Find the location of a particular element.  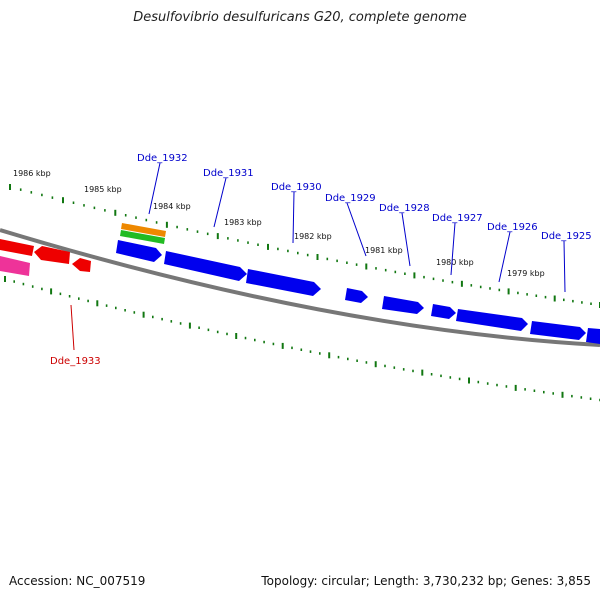

gene-label-dde-1933: Dde_1933 is located at coordinates (75, 361).